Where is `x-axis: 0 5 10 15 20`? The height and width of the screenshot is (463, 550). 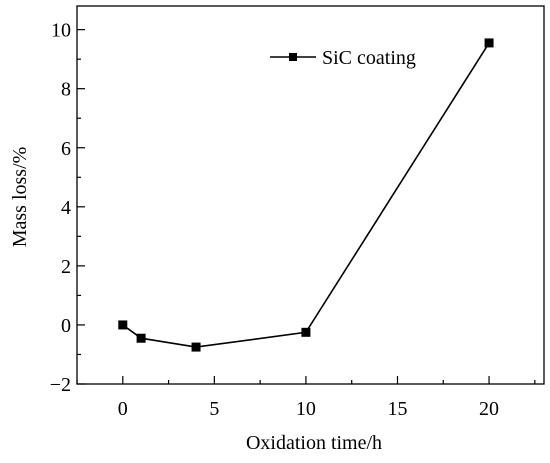 x-axis: 0 5 10 15 20 is located at coordinates (306, 398).